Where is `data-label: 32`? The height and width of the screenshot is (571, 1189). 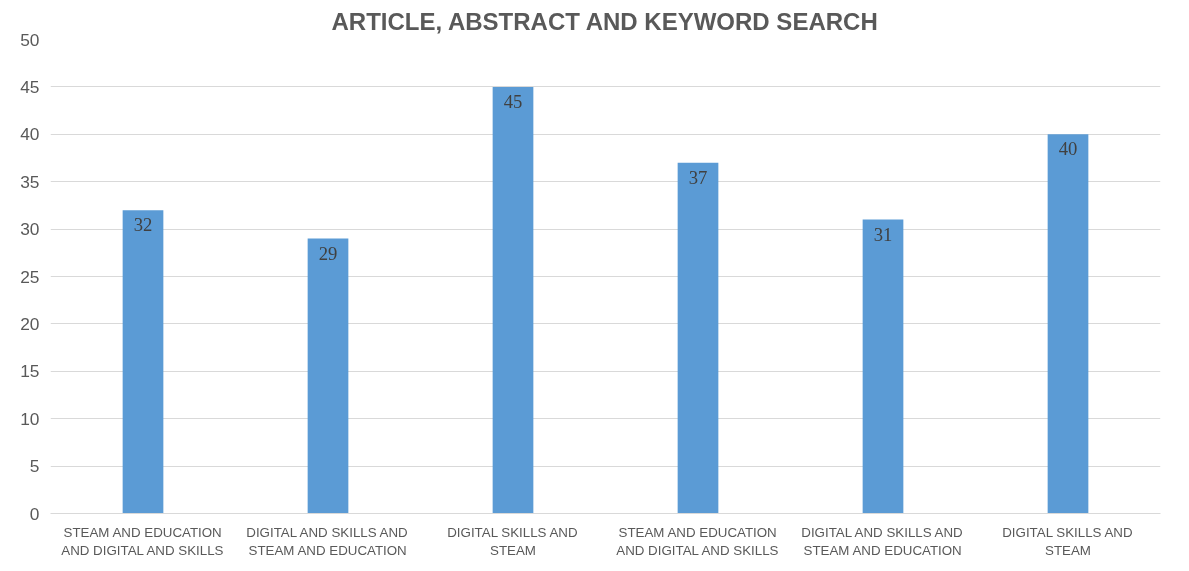 data-label: 32 is located at coordinates (143, 225).